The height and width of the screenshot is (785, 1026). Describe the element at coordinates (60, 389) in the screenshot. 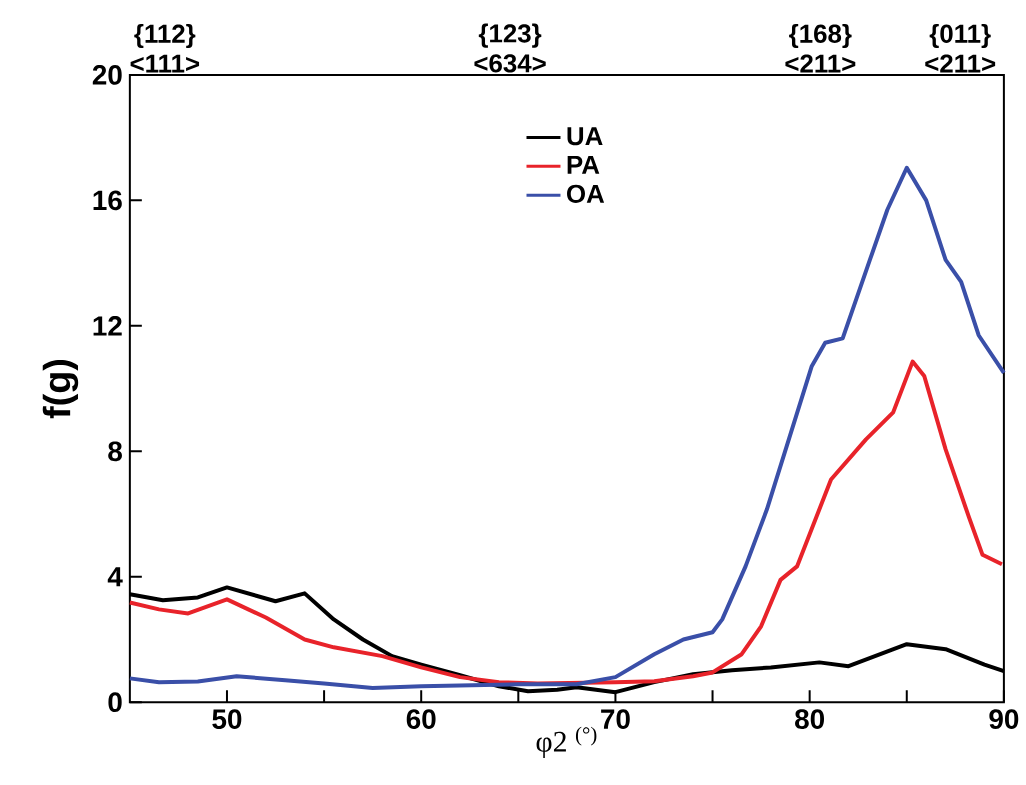

I see `y-axis-title: f(g)` at that location.